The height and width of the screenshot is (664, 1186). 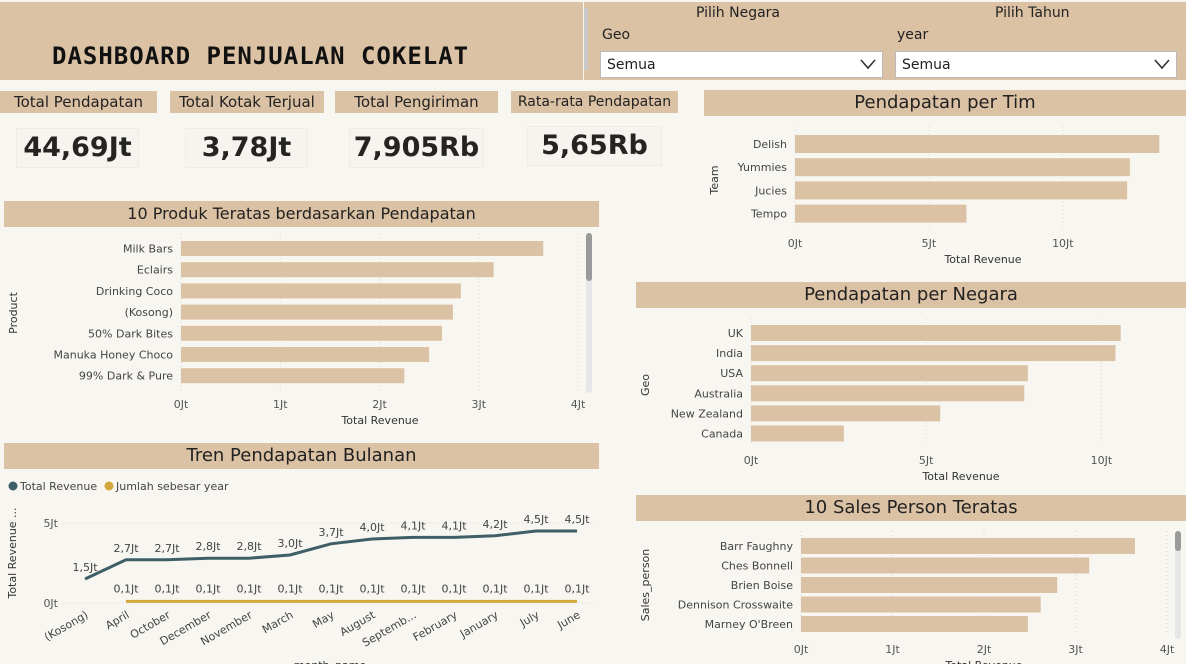 What do you see at coordinates (757, 566) in the screenshot?
I see `category-label: Ches Bonnell` at bounding box center [757, 566].